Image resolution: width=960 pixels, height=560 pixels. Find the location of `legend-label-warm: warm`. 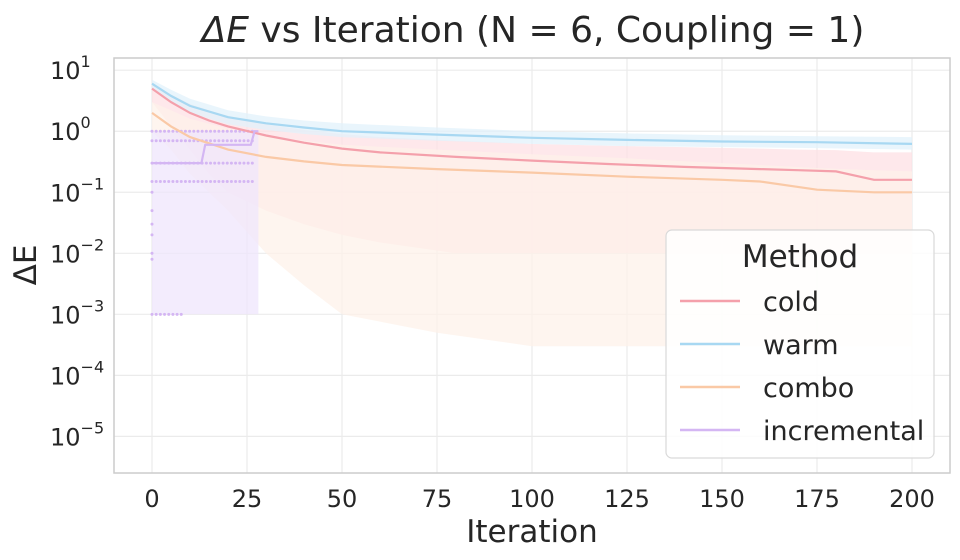

legend-label-warm: warm is located at coordinates (801, 345).